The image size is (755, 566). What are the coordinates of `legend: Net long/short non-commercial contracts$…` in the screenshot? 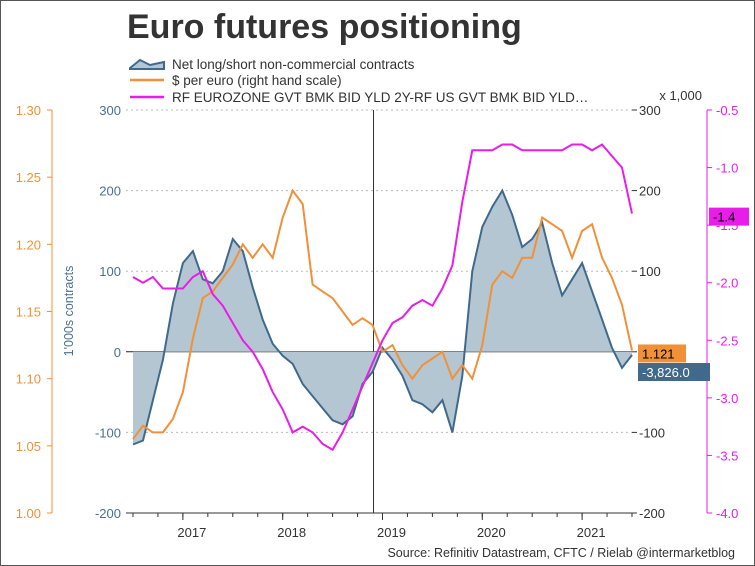 It's located at (358, 81).